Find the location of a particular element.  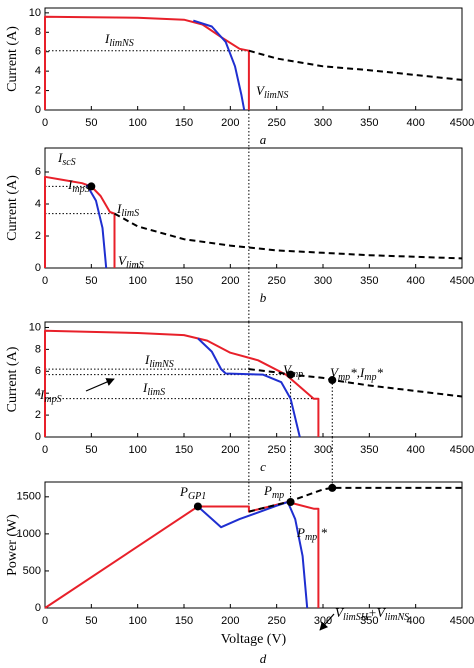

plot-frame is located at coordinates (253, 59).